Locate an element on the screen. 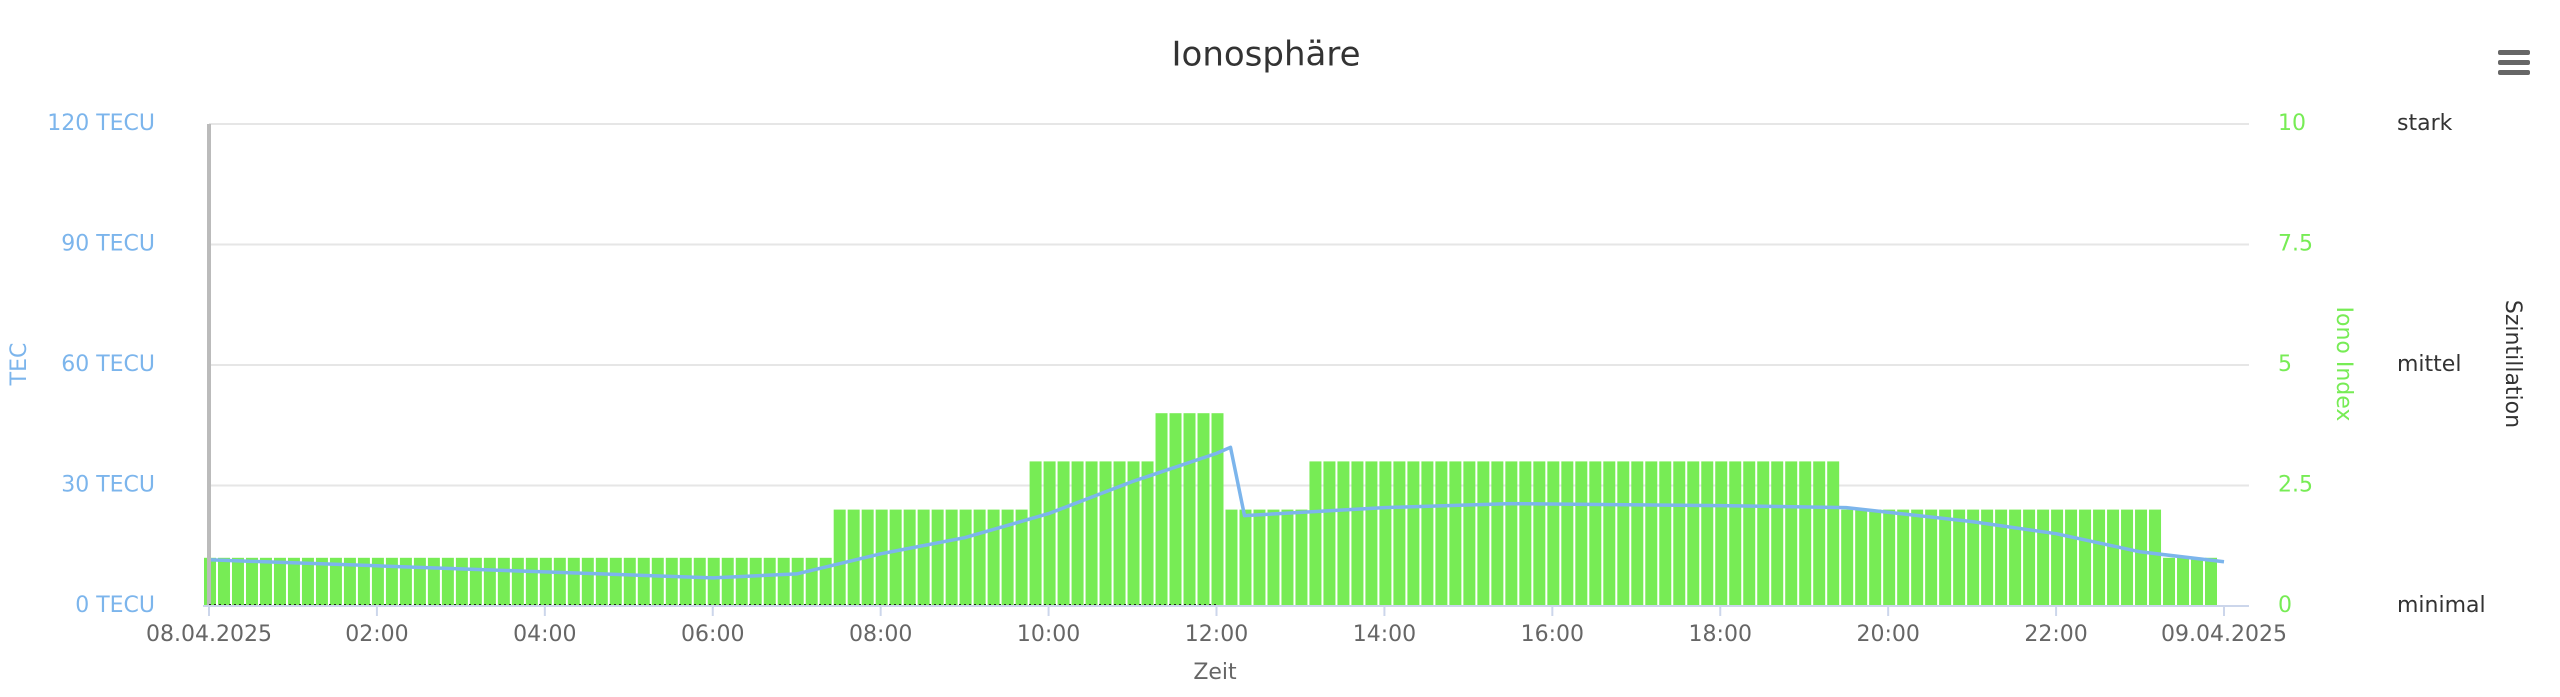 The width and height of the screenshot is (2560, 697). y2-tick-label: 0 is located at coordinates (2285, 605).